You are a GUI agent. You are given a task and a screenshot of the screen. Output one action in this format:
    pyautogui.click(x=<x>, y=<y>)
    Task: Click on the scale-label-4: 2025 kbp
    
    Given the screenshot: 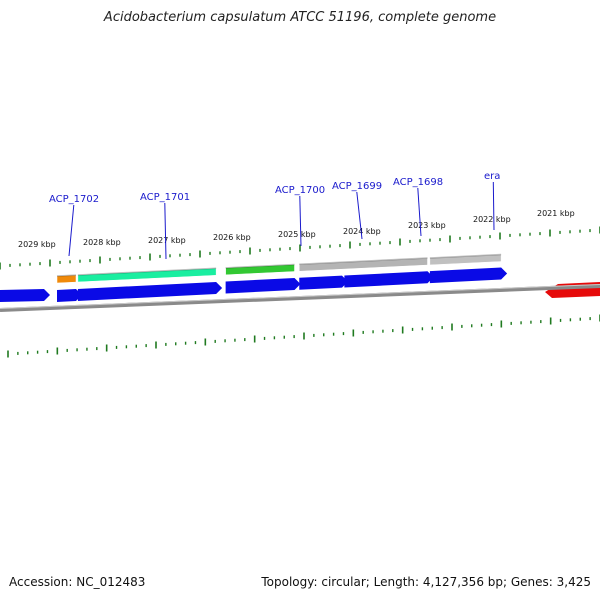 What is the action you would take?
    pyautogui.click(x=297, y=234)
    